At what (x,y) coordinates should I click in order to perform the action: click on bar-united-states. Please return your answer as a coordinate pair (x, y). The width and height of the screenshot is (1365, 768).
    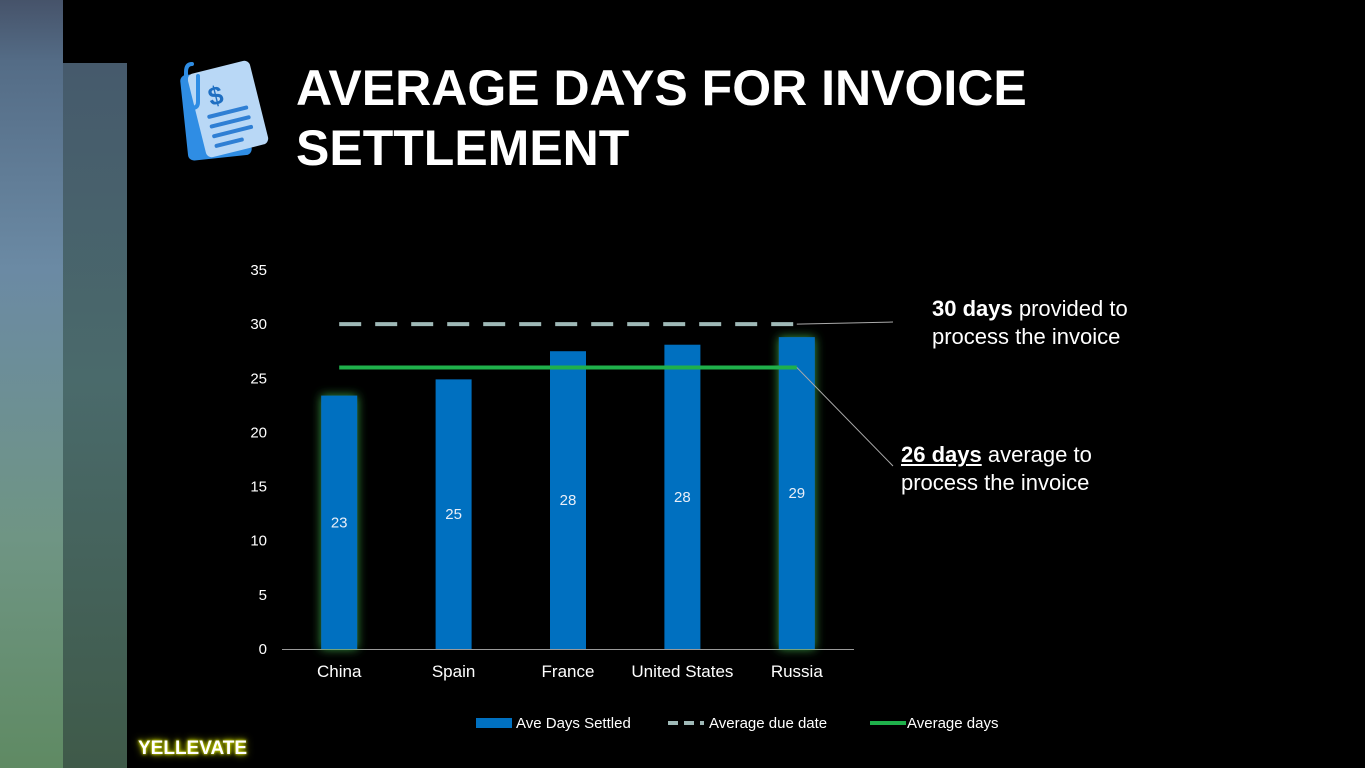
    Looking at the image, I should click on (682, 496).